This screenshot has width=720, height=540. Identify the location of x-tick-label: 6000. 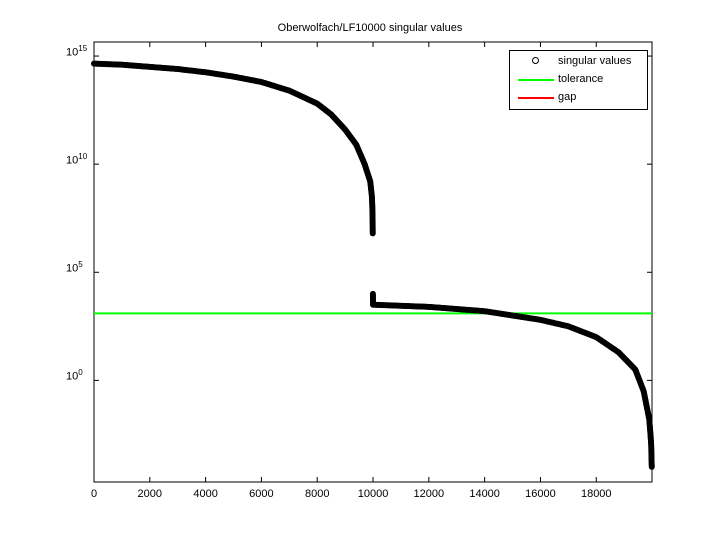
(261, 494).